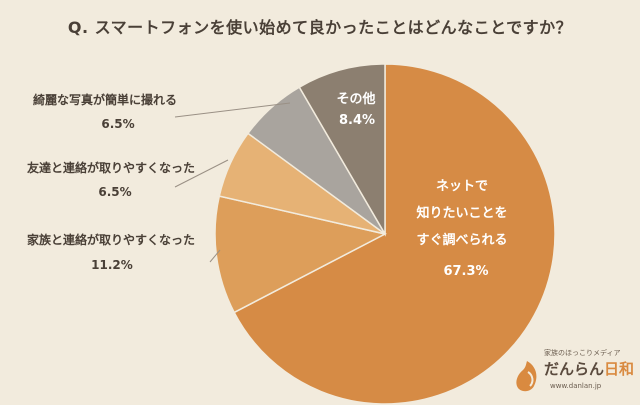  Describe the element at coordinates (117, 124) in the screenshot. I see `value-photos: 6.5%` at that location.